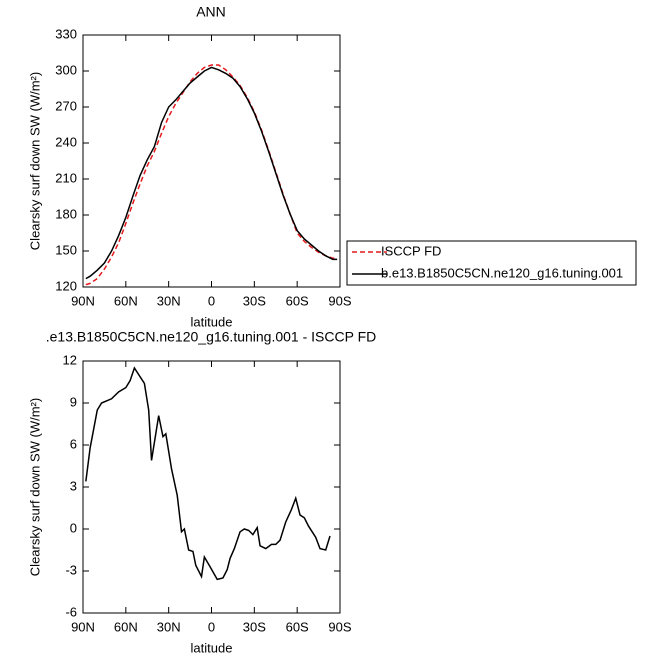  Describe the element at coordinates (71, 569) in the screenshot. I see `y-tick-label: -3` at that location.